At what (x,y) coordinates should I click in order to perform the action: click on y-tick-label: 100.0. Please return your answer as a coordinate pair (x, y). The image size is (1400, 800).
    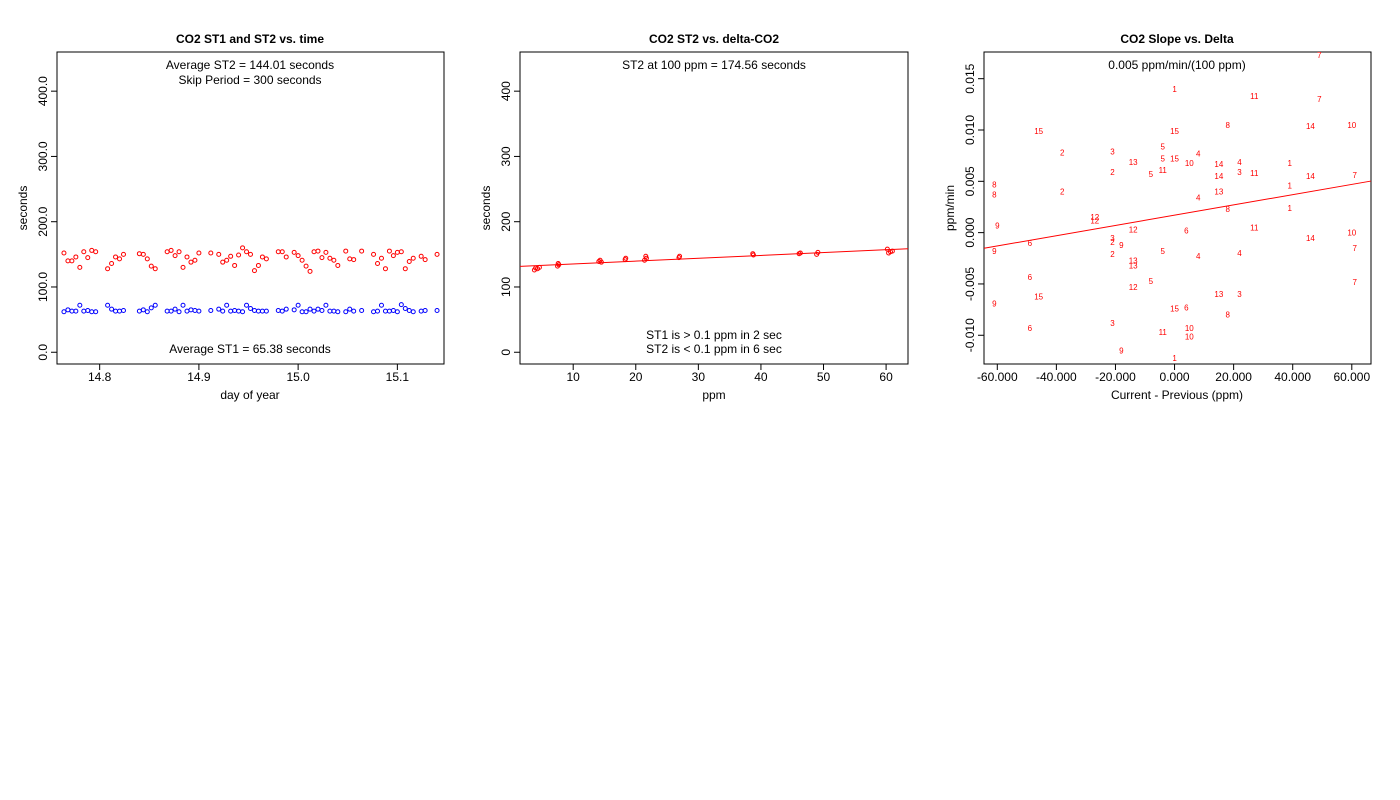
    Looking at the image, I should click on (43, 287).